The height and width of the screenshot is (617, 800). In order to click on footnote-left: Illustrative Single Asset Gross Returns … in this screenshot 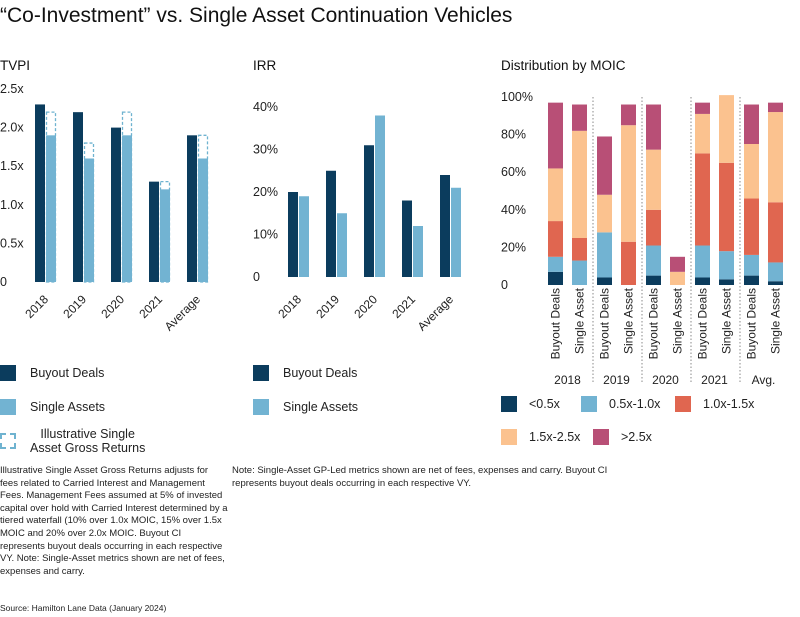, I will do `click(114, 521)`.